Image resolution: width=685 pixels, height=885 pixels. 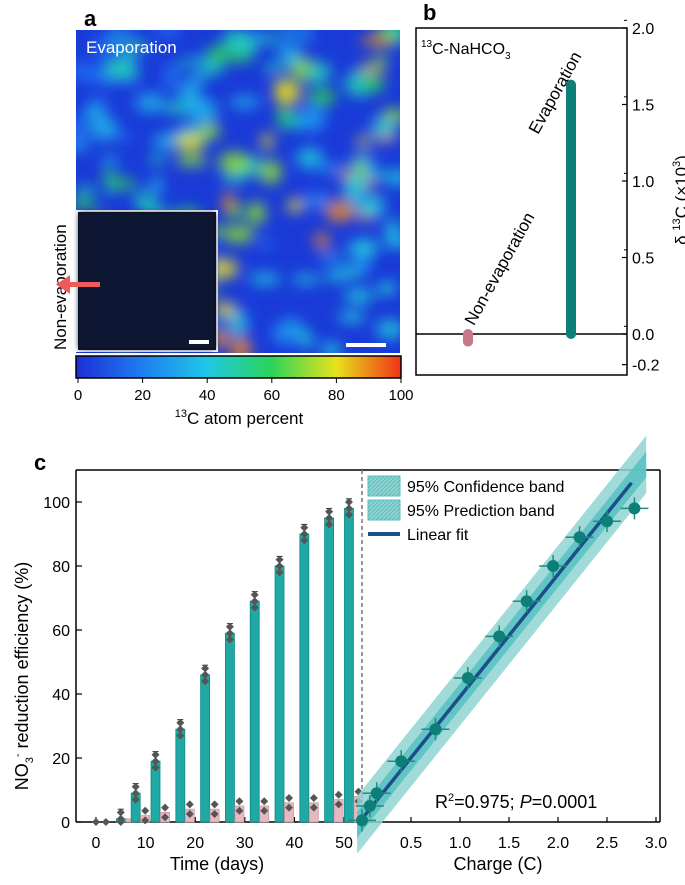 I want to click on panel-c-label: c, so click(x=40, y=462).